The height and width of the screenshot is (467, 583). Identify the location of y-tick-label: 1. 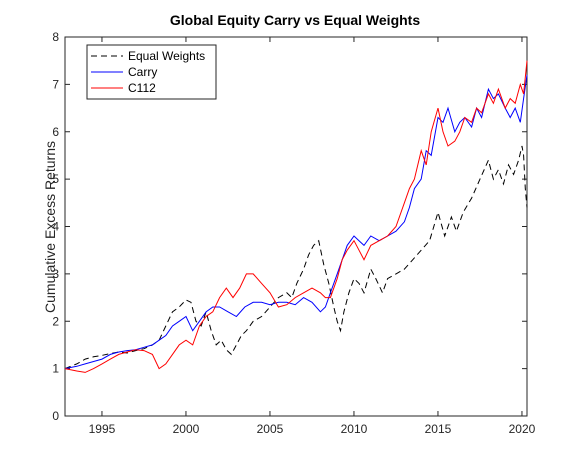
(55, 369).